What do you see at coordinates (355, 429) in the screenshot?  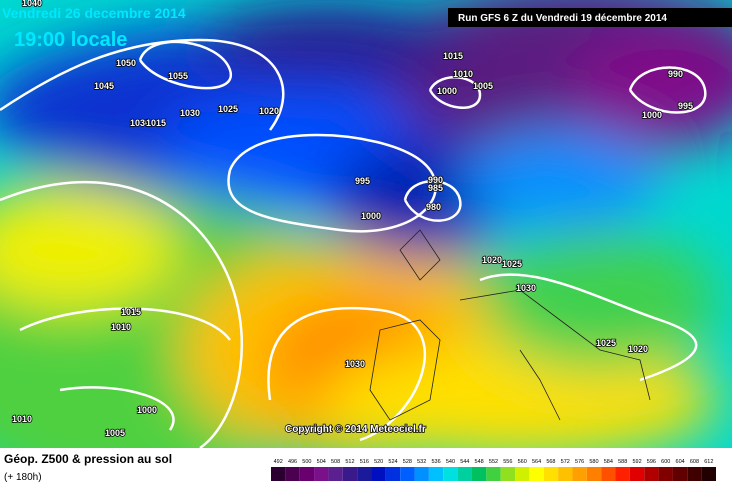 I see `copyright: Copyright © 2014 Meteociel.fr` at bounding box center [355, 429].